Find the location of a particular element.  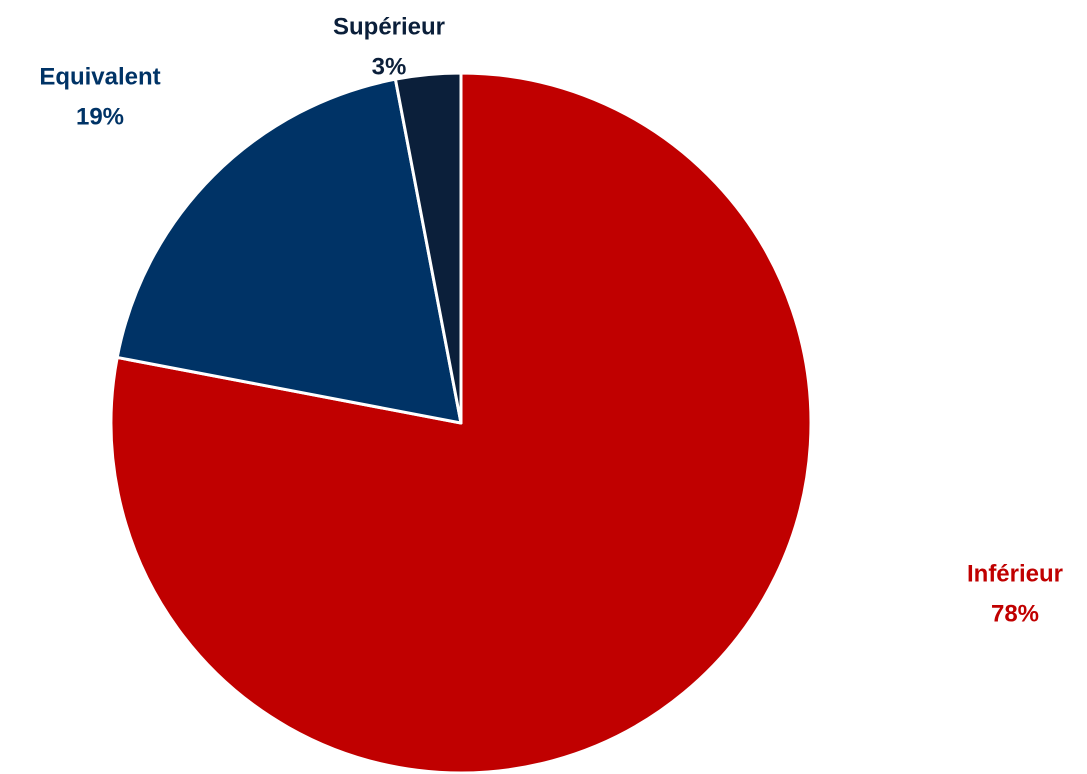

slice-value-label: 19% is located at coordinates (100, 116).